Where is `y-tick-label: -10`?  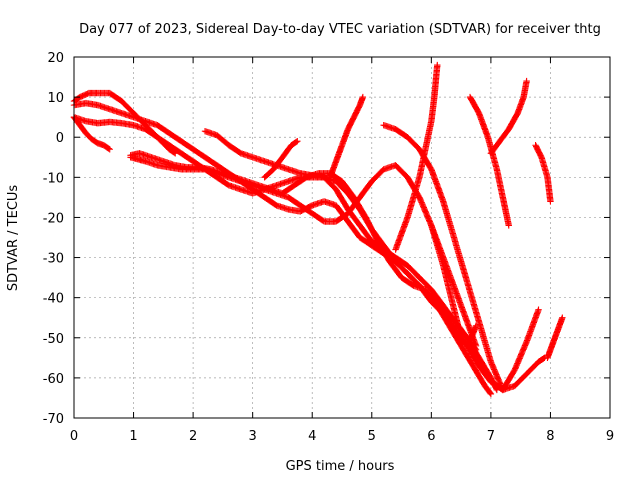
y-tick-label: -10 is located at coordinates (53, 178).